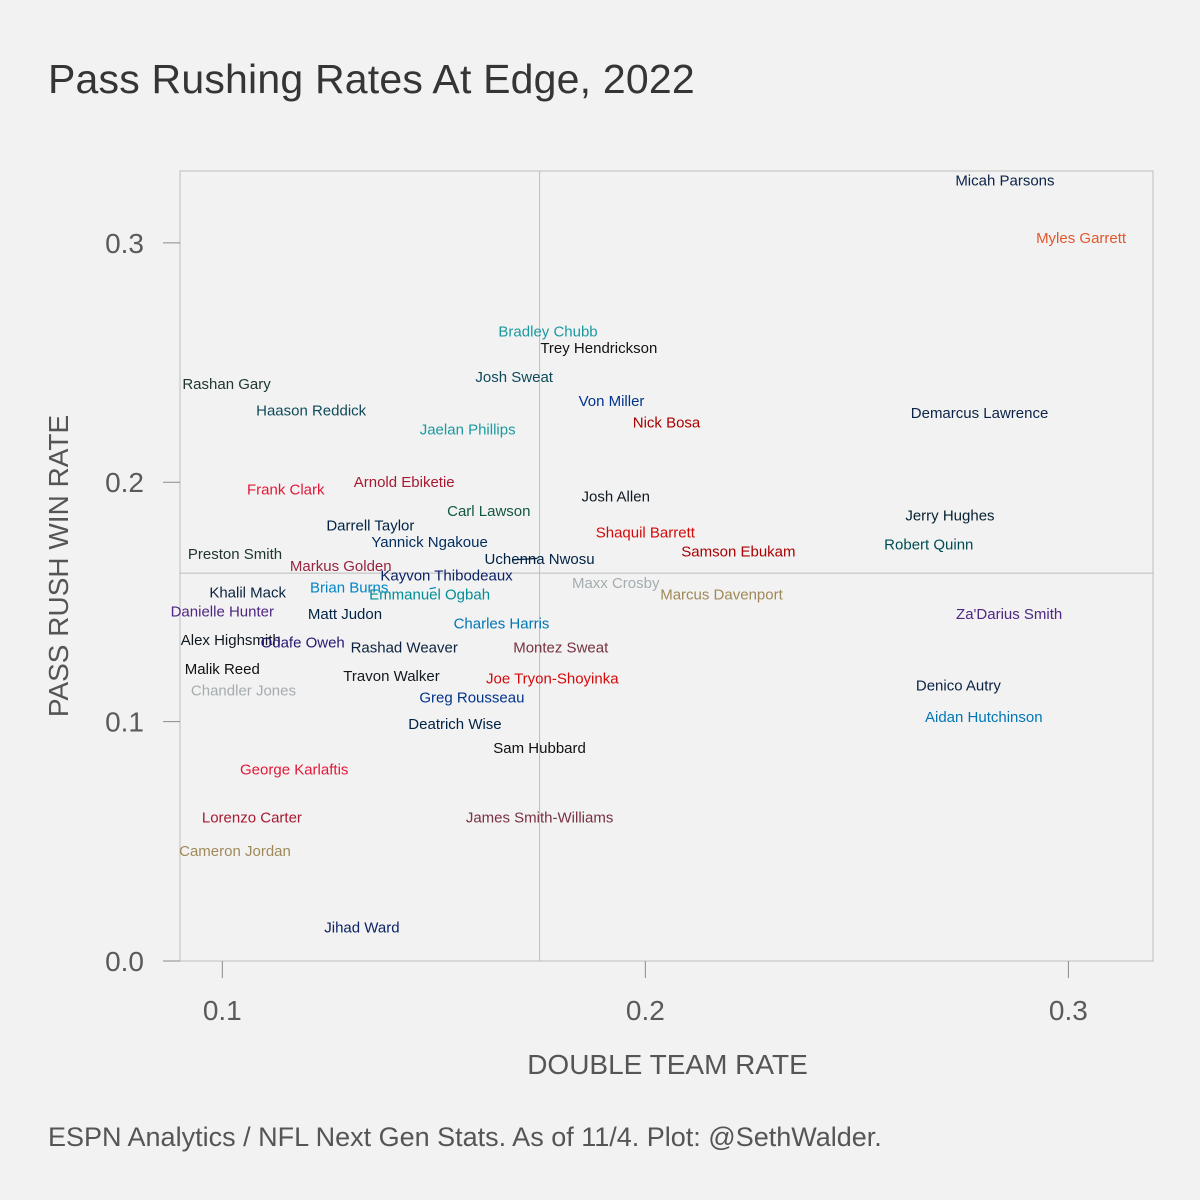  I want to click on point-label: James Smith-Williams, so click(540, 817).